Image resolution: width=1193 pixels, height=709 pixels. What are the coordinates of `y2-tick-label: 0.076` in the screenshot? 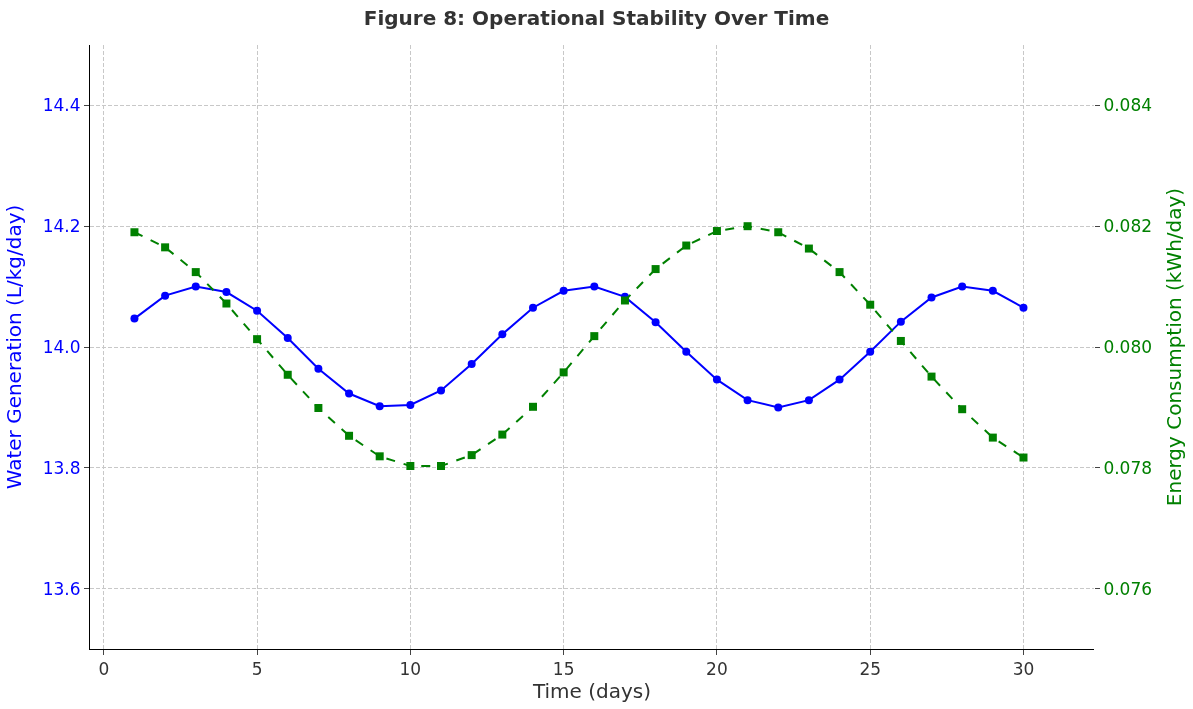 It's located at (1128, 588).